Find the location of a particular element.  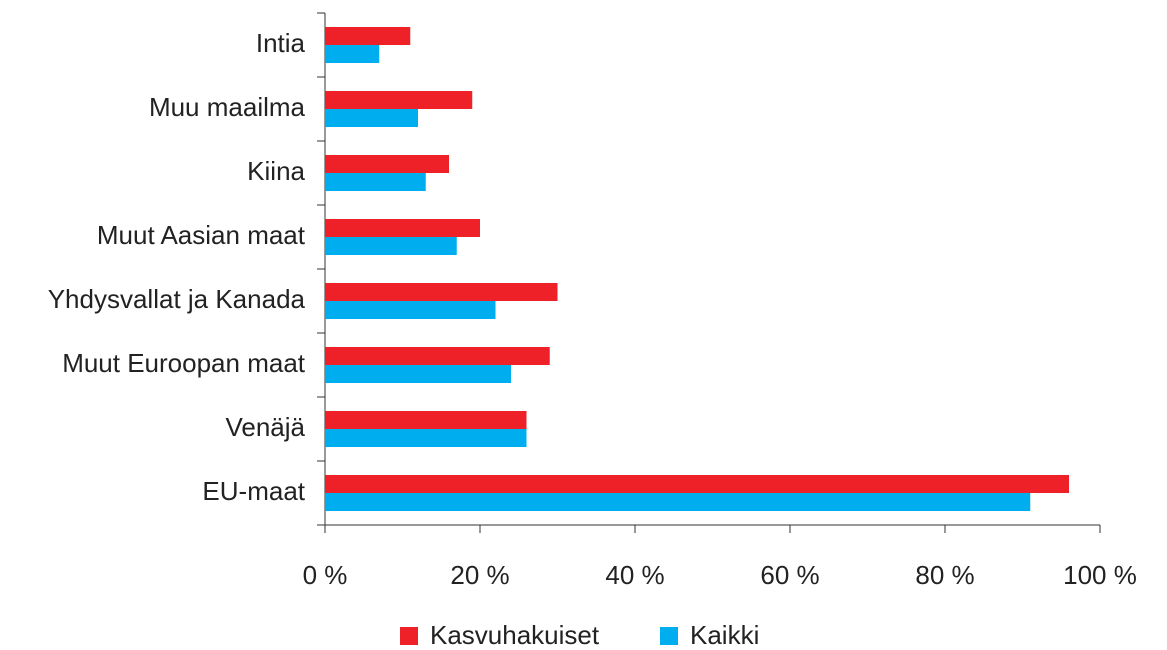

x-tick-label: 40 % is located at coordinates (634, 575).